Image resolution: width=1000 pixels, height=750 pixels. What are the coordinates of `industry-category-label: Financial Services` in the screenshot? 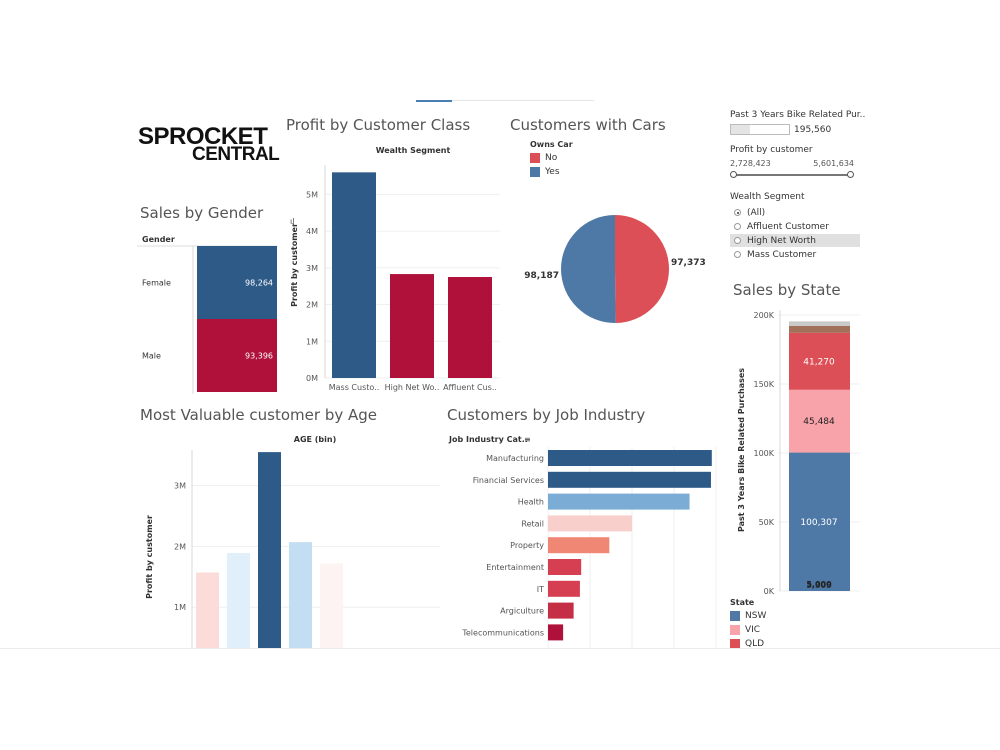 It's located at (508, 480).